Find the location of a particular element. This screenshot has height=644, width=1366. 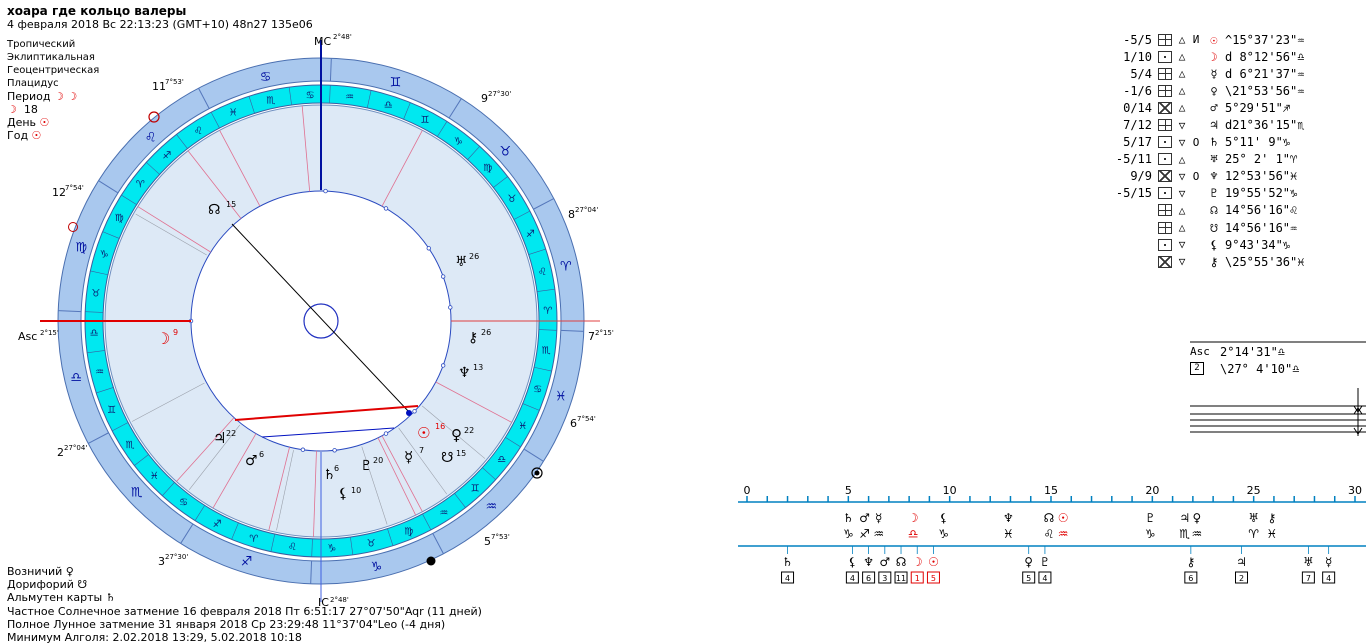

south-node-degree: 15 is located at coordinates (461, 453).